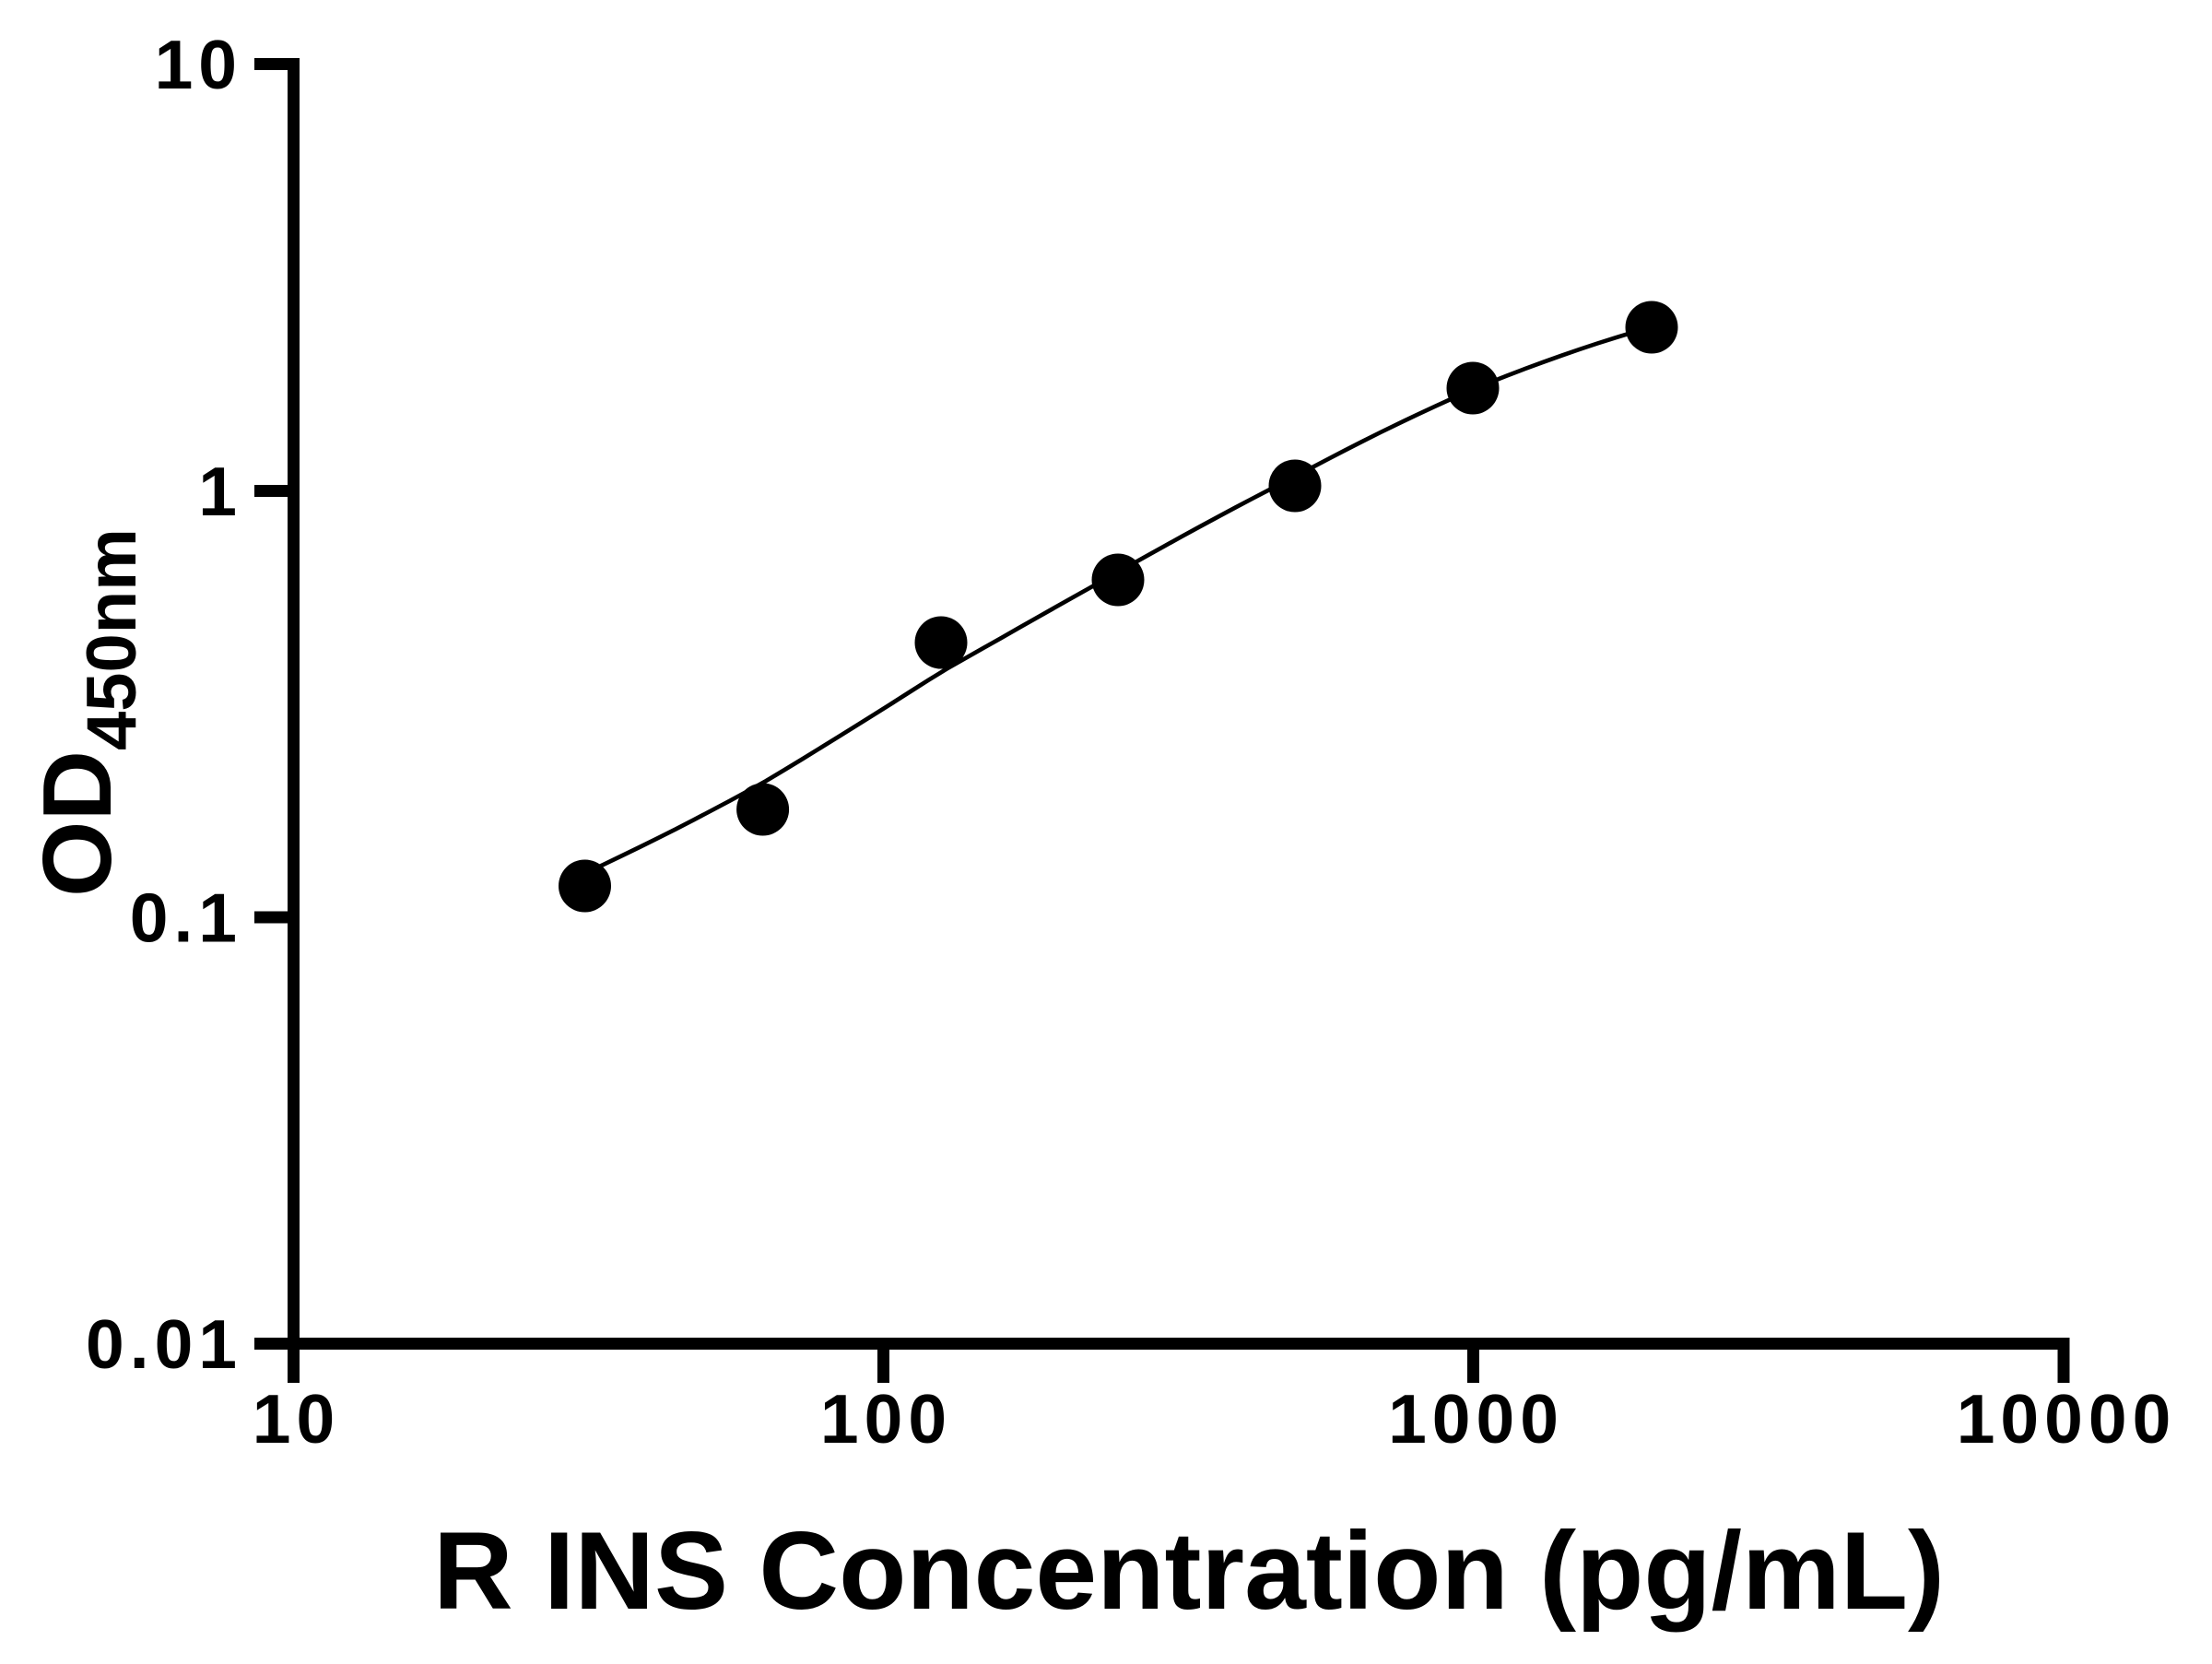 The width and height of the screenshot is (2212, 1664). What do you see at coordinates (886, 1418) in the screenshot?
I see `svg-text: 100` at bounding box center [886, 1418].